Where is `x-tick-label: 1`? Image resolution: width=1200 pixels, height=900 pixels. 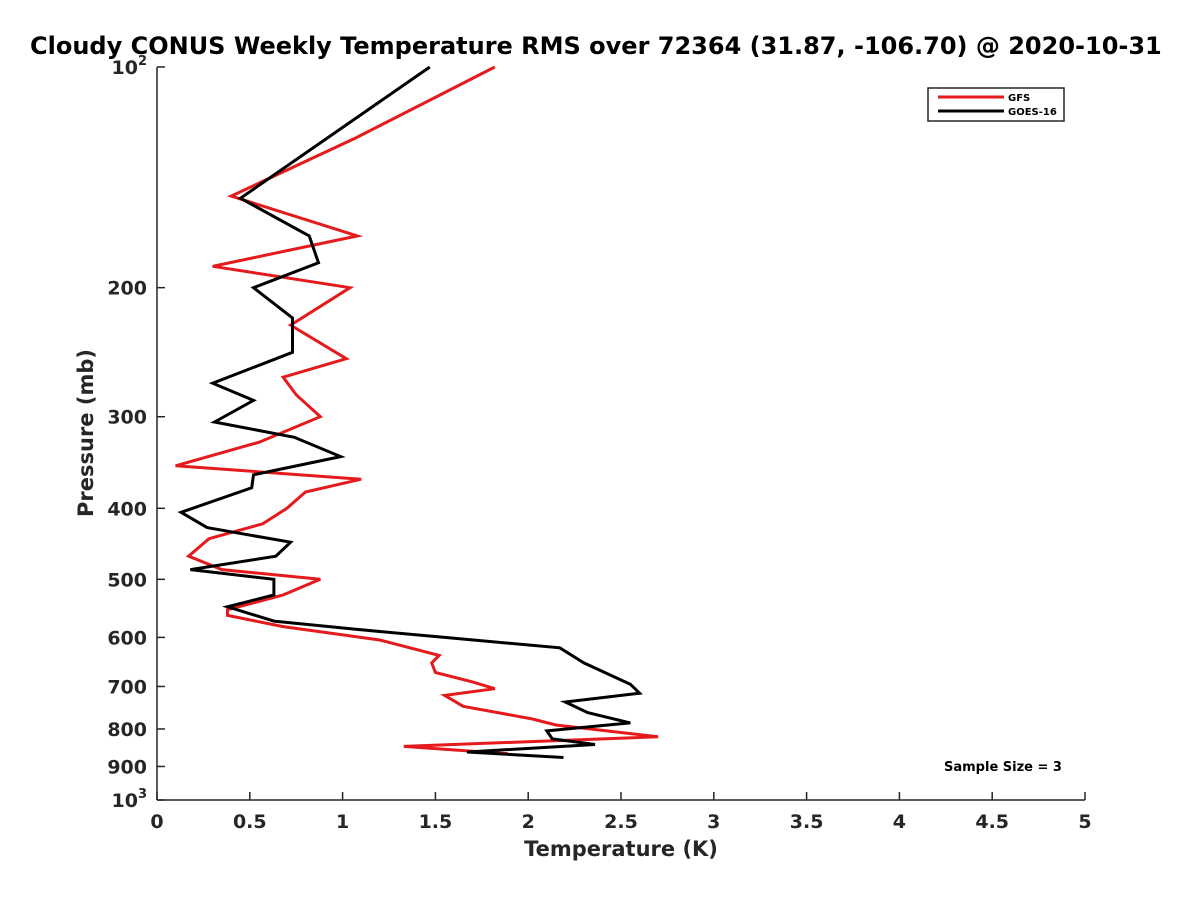 x-tick-label: 1 is located at coordinates (342, 822).